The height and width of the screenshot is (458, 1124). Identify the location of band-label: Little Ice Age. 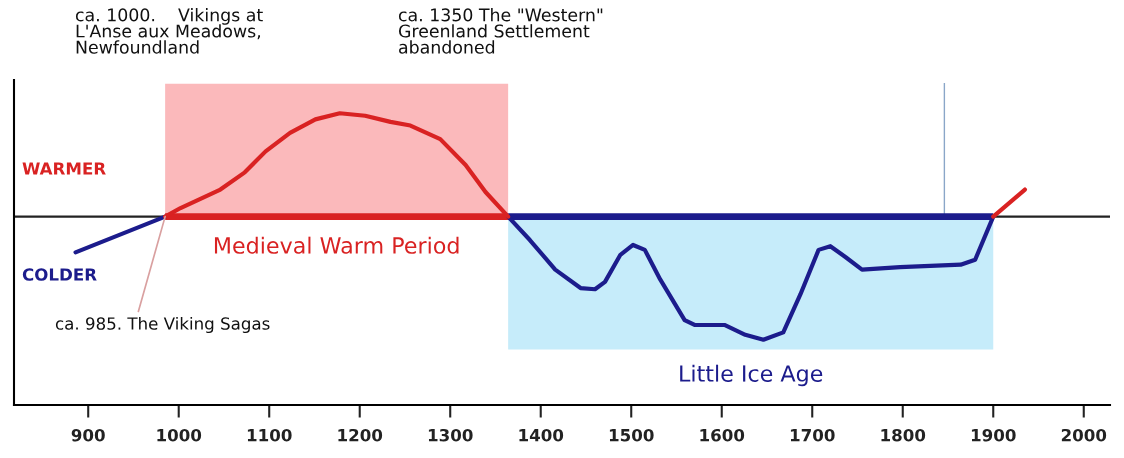
(751, 375).